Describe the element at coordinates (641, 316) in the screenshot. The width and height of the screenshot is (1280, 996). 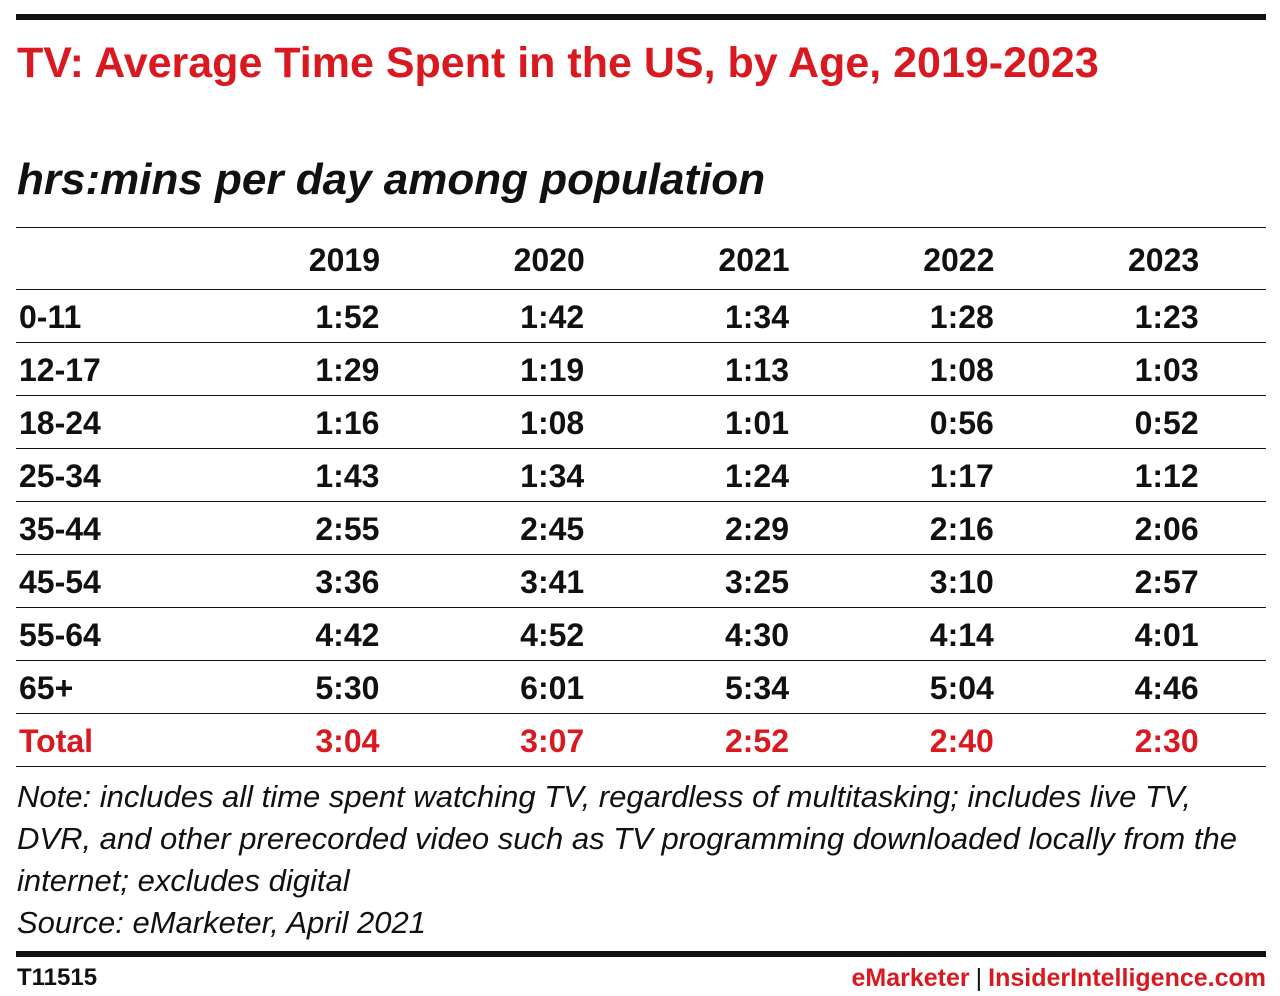
I see `table-row: 0-11 1:52 1:42 1:34 1:28 1:23` at that location.